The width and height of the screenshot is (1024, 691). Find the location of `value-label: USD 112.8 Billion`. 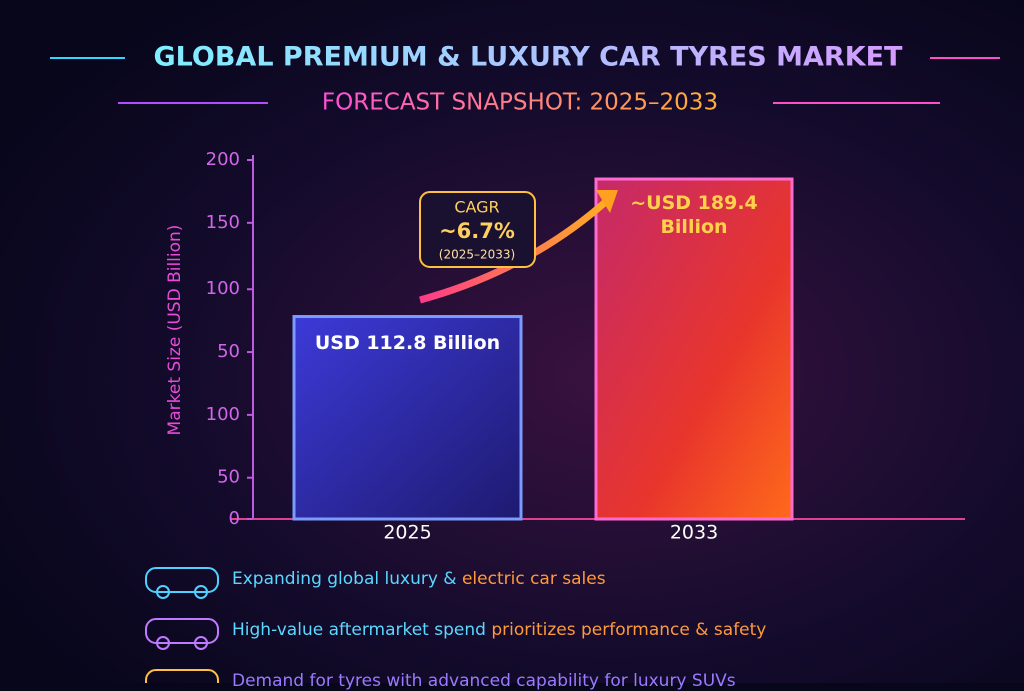

value-label: USD 112.8 Billion is located at coordinates (407, 342).